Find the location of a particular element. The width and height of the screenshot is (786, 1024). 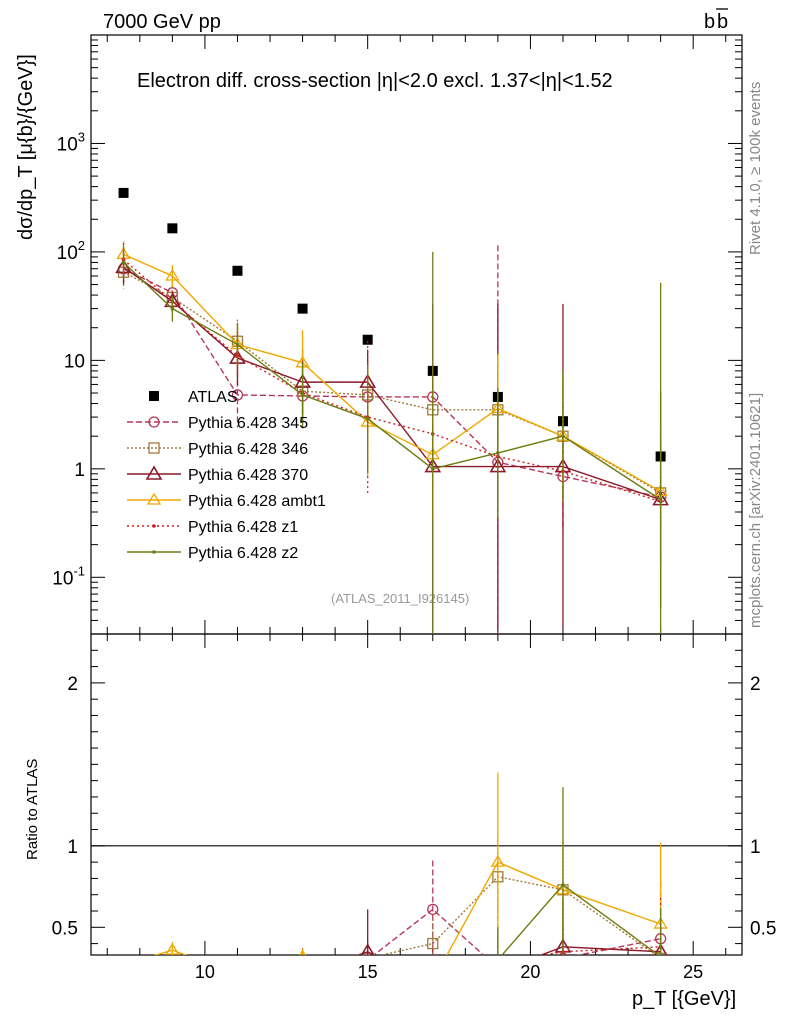

ratio-line-pythia-6-428-z2 is located at coordinates (580, 919).